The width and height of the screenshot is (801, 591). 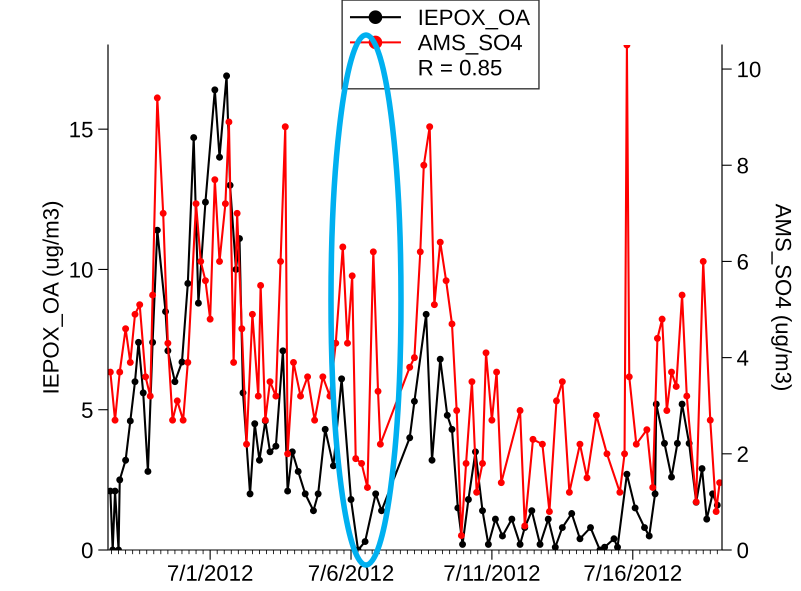 What do you see at coordinates (742, 550) in the screenshot?
I see `y2-tick-label: 0` at bounding box center [742, 550].